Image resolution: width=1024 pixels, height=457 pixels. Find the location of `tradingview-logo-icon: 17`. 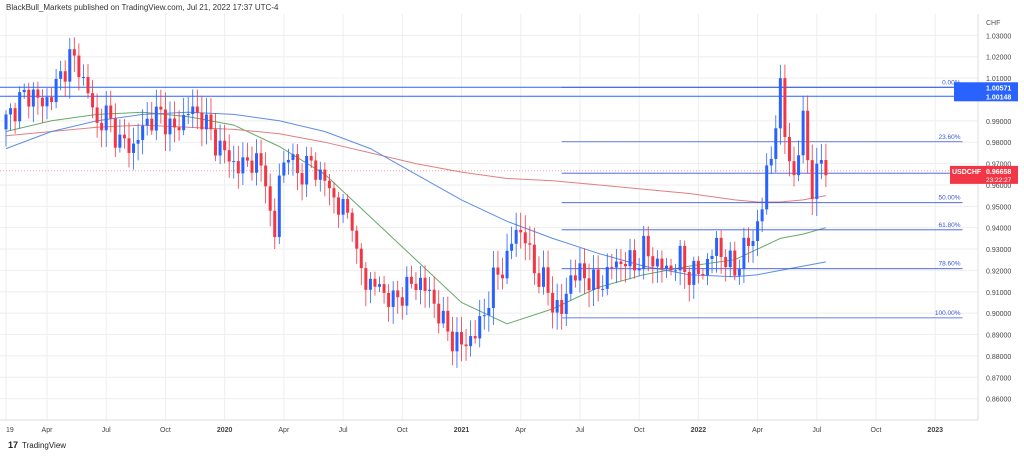

tradingview-logo-icon: 17 is located at coordinates (13, 445).